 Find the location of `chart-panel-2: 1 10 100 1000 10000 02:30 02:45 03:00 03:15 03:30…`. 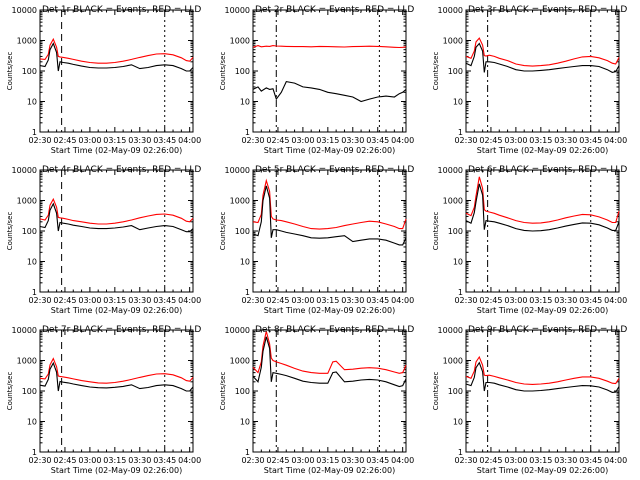

chart-panel-2: 1 10 100 1000 10000 02:30 02:45 03:00 03:15 03:30… is located at coordinates (316, 80).